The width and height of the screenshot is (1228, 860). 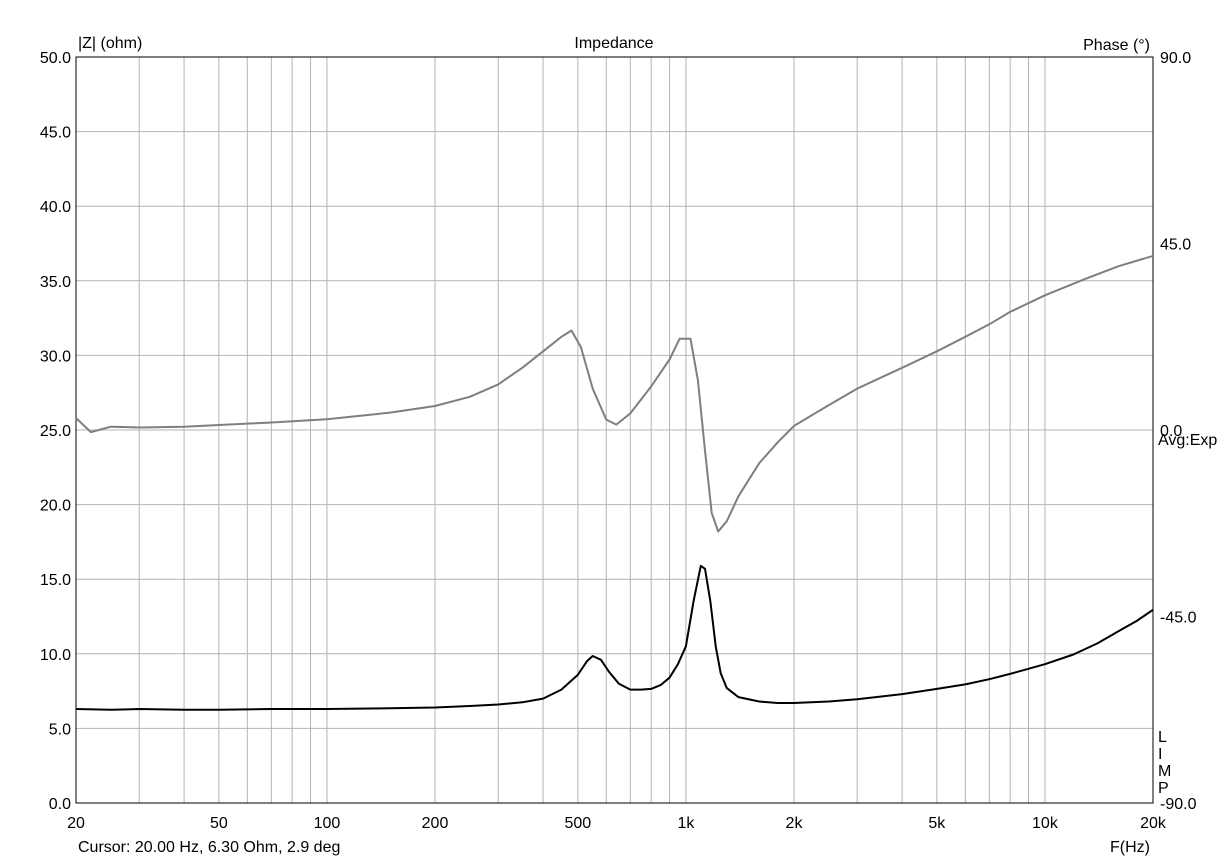 I want to click on series-tag-letter: M, so click(x=1164, y=771).